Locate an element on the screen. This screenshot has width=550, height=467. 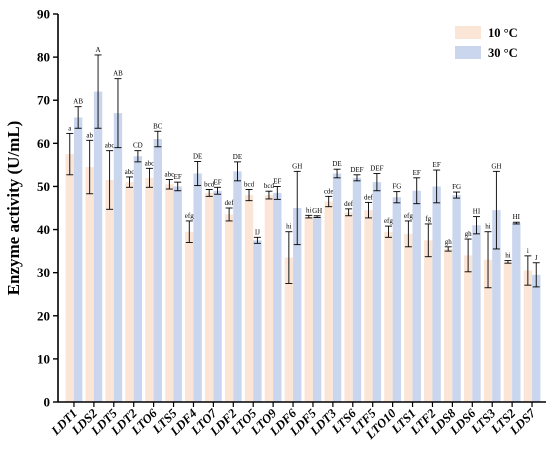
y-tick-label: 10 is located at coordinates (43, 358).